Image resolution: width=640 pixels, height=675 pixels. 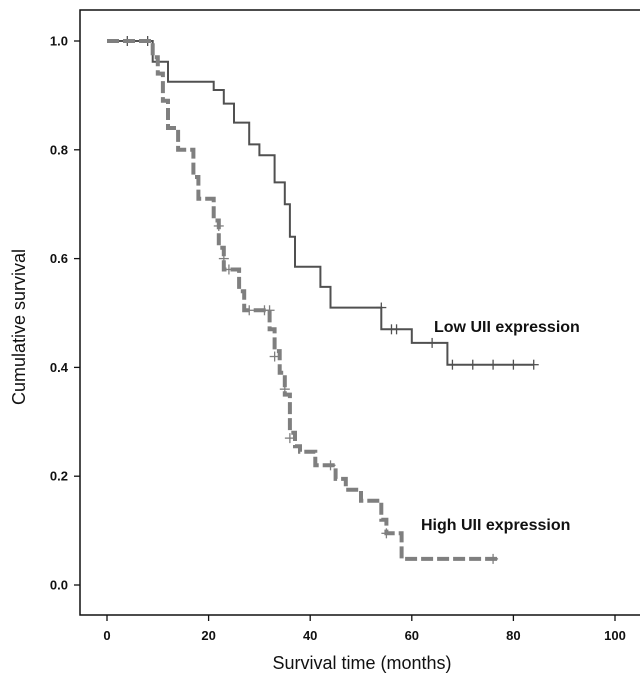 I want to click on y-tick-label: 0.6, so click(x=59, y=258).